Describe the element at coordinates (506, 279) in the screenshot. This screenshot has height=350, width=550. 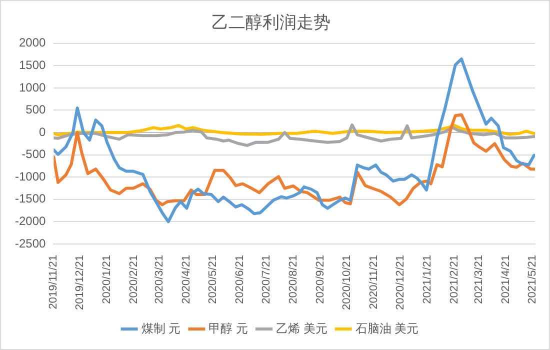
I see `x-tick-label: 2021/4/21` at that location.